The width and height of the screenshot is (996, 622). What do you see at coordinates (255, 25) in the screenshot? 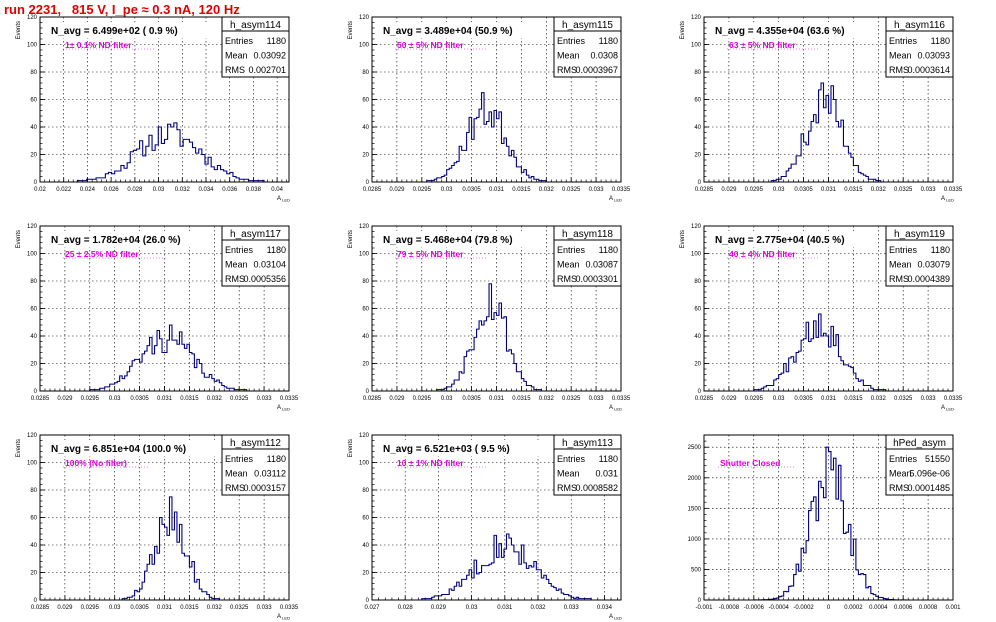
I see `stats-box-title: h_asym114` at bounding box center [255, 25].